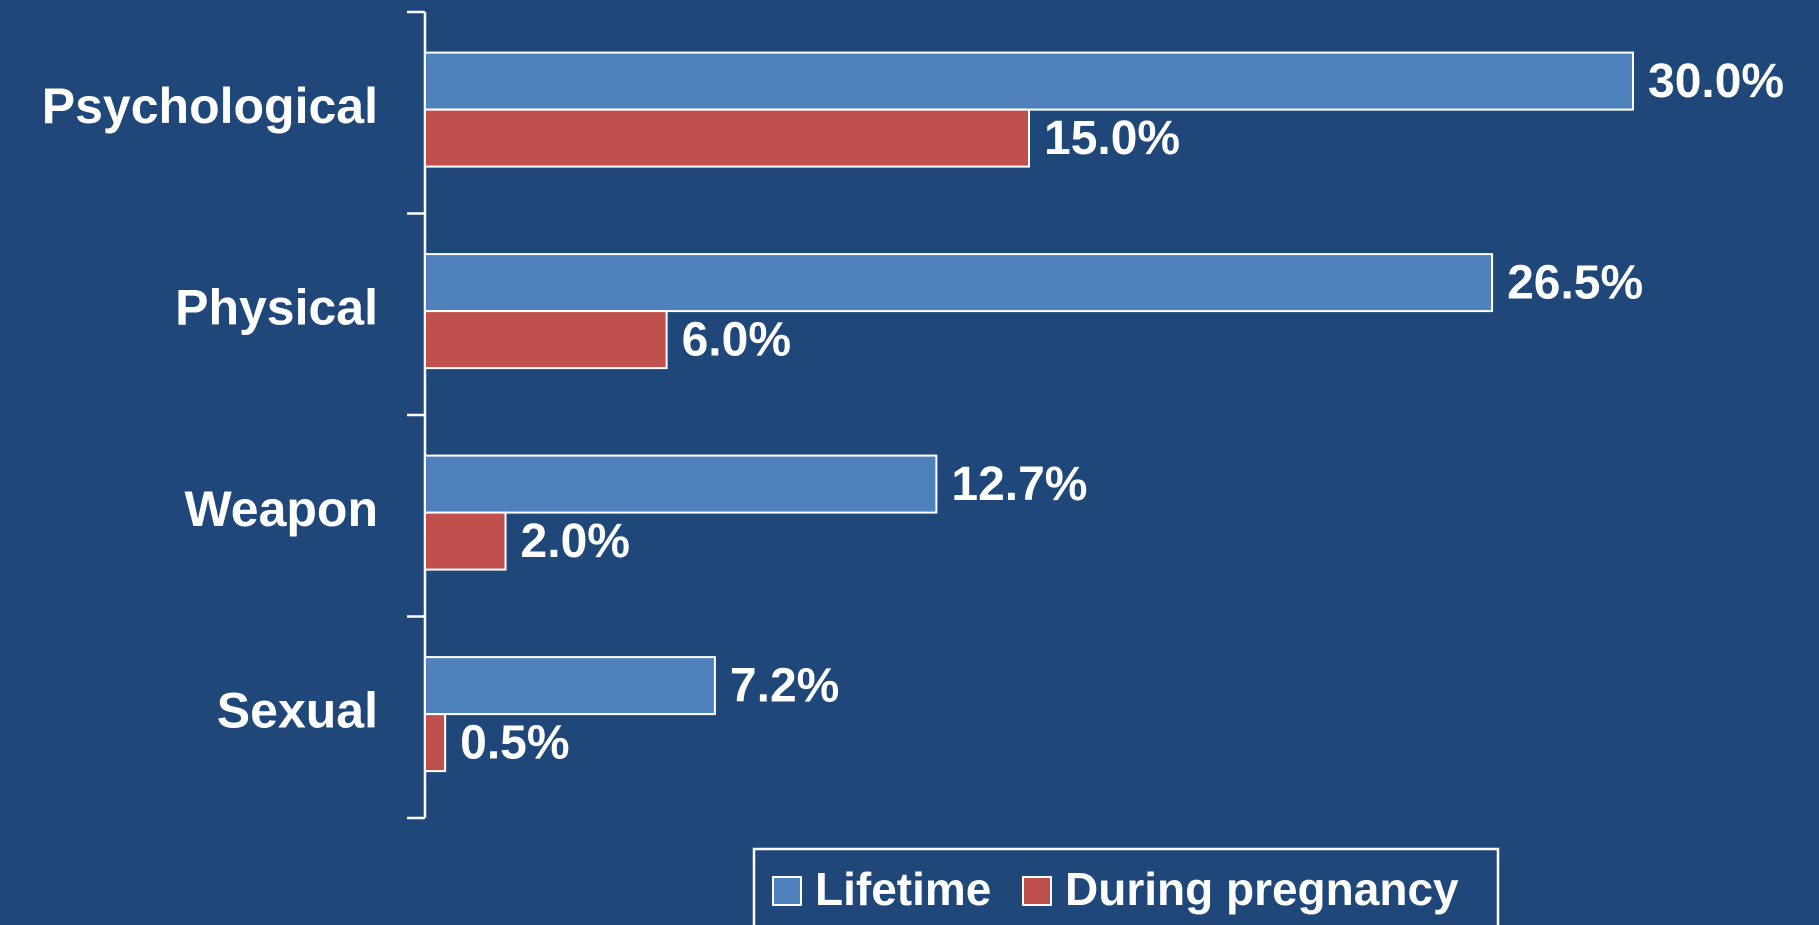 The height and width of the screenshot is (925, 1819). Describe the element at coordinates (1019, 484) in the screenshot. I see `value-label: 12.7%` at that location.